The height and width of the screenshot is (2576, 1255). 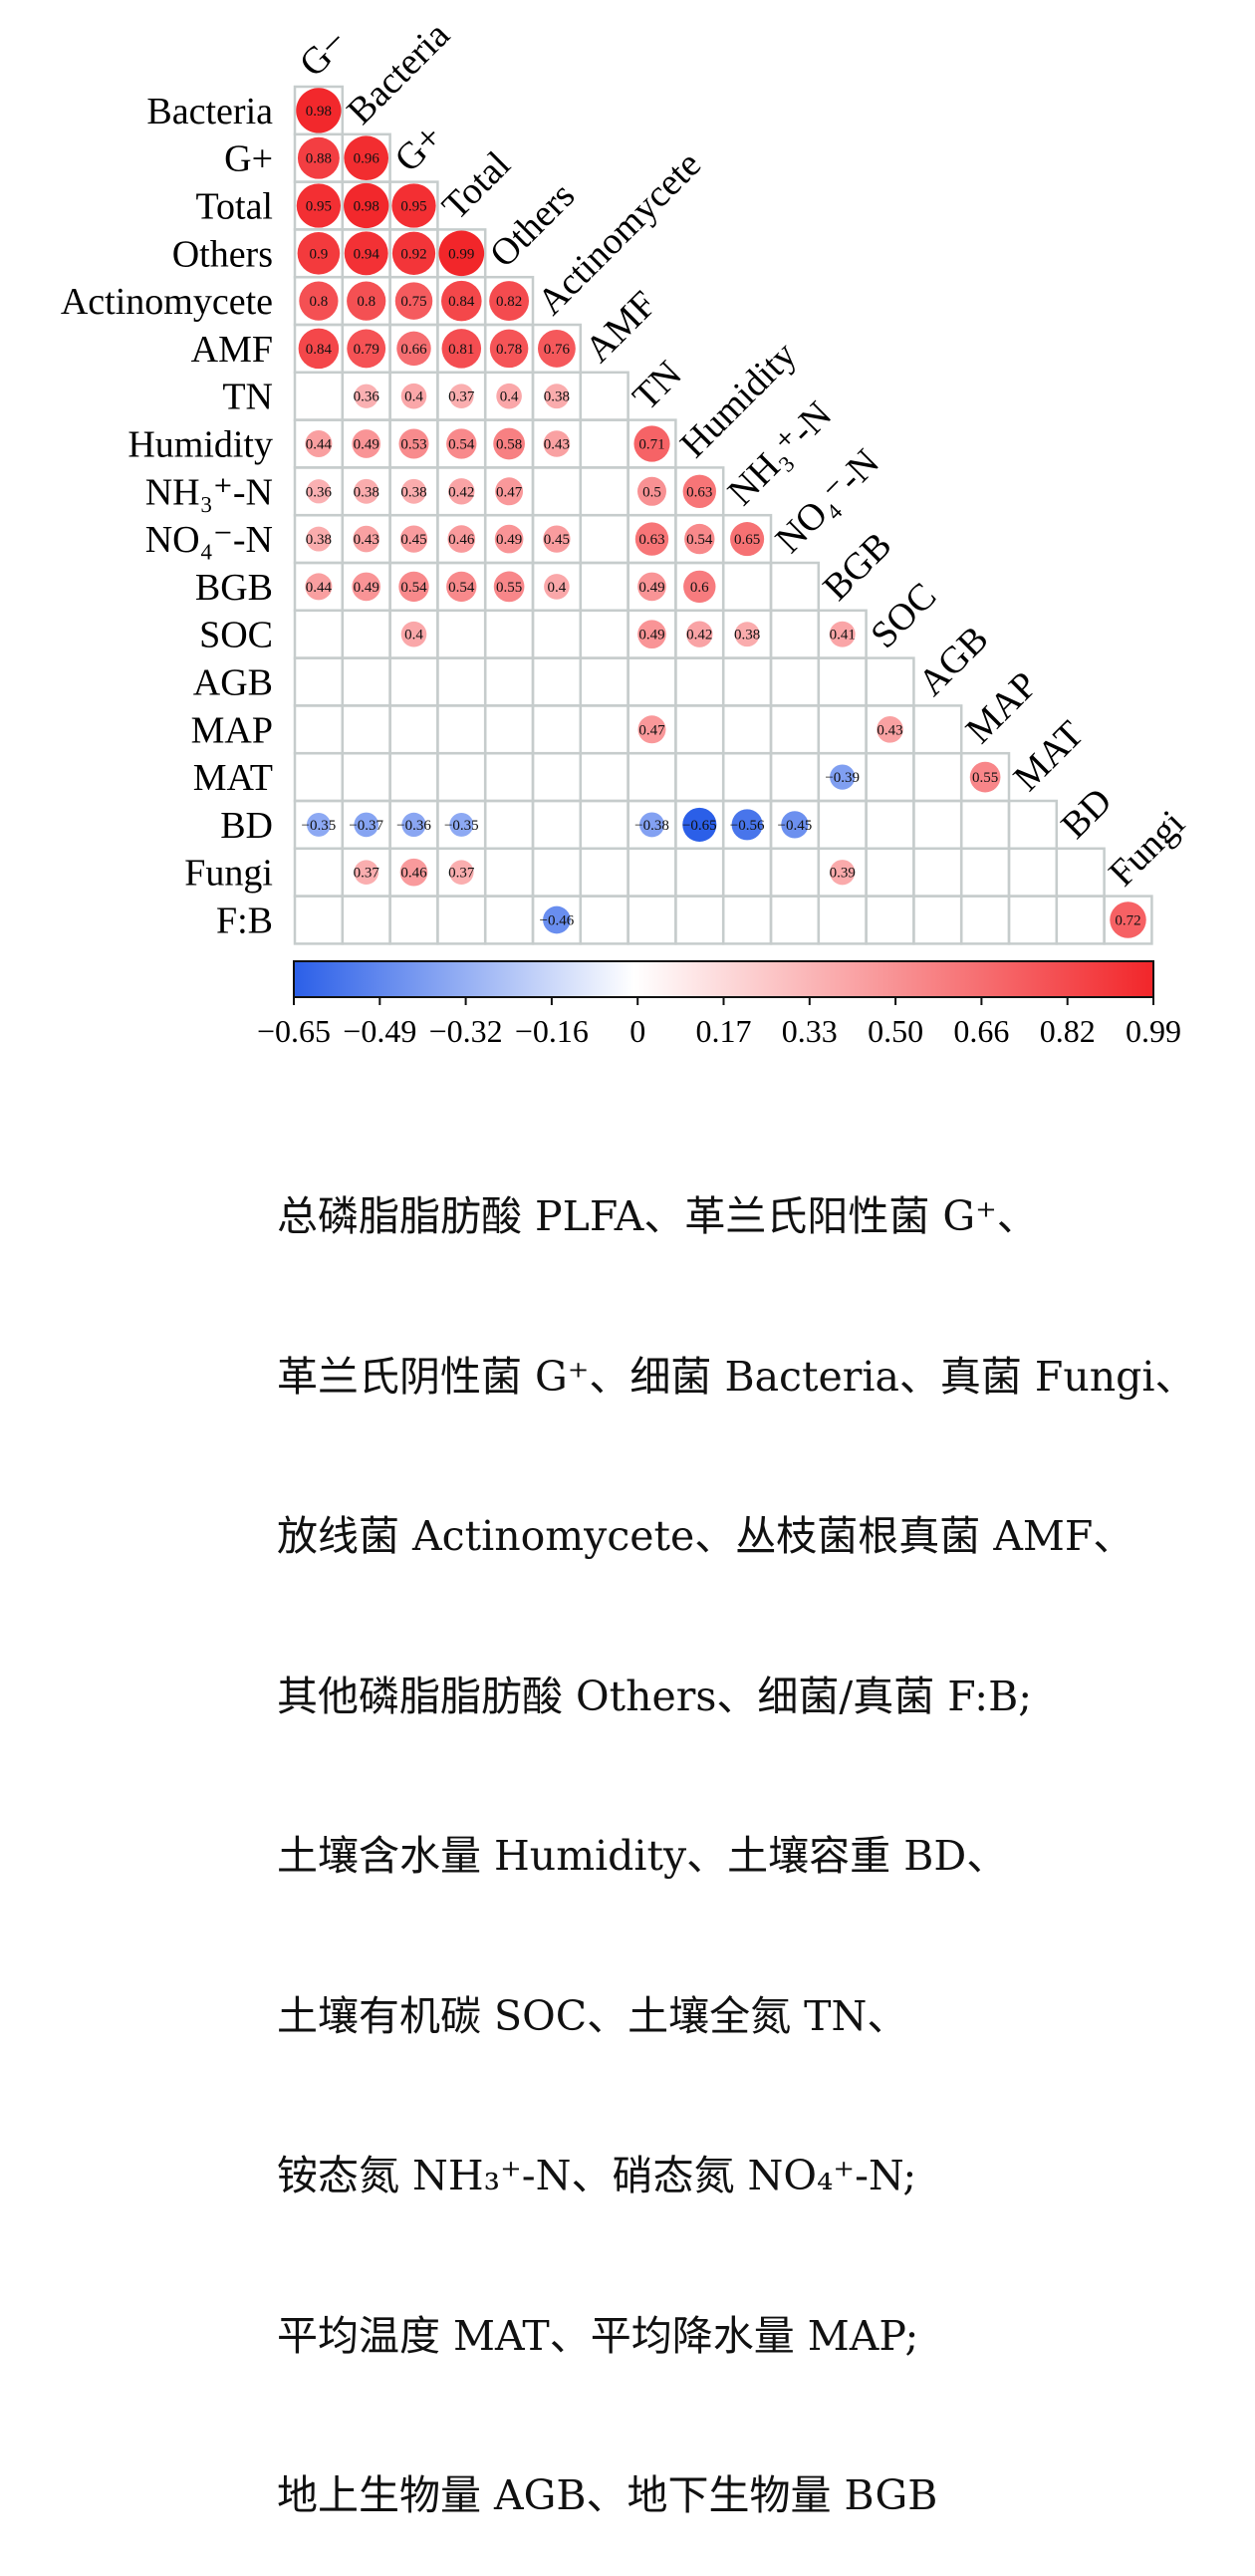 I want to click on correlation-value-label: 0.76, so click(x=557, y=350).